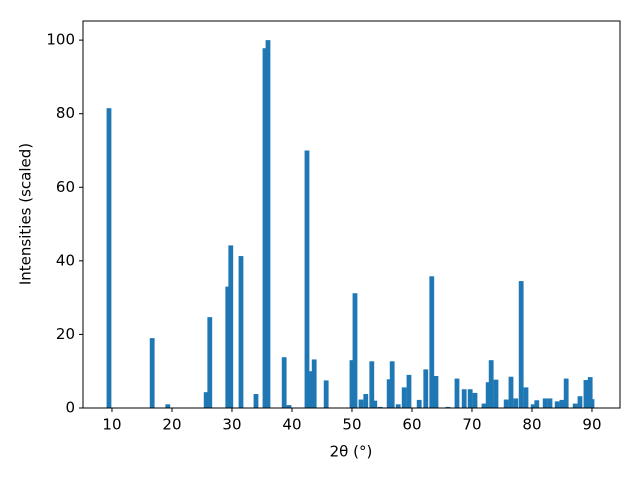  I want to click on y-tick-label: 60, so click(65, 187).